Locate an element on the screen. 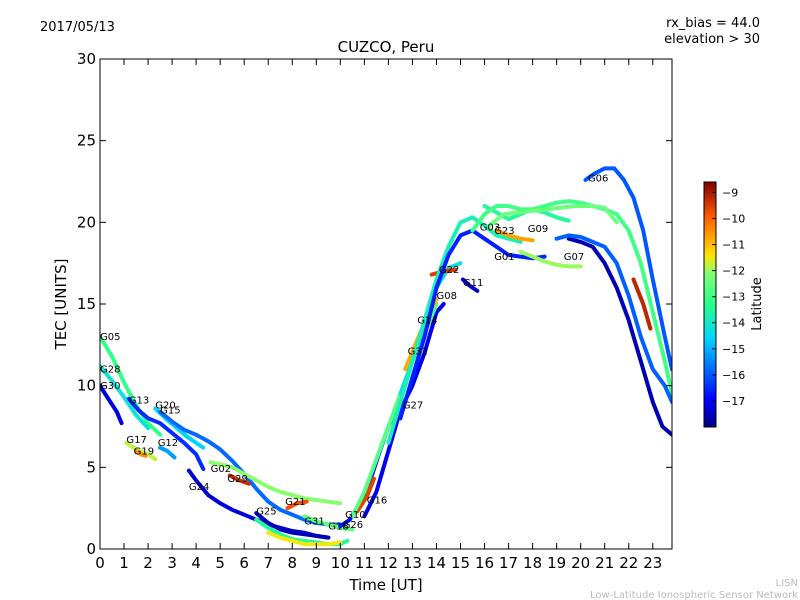 The image size is (800, 600). x-tick-label: 20 is located at coordinates (580, 563).